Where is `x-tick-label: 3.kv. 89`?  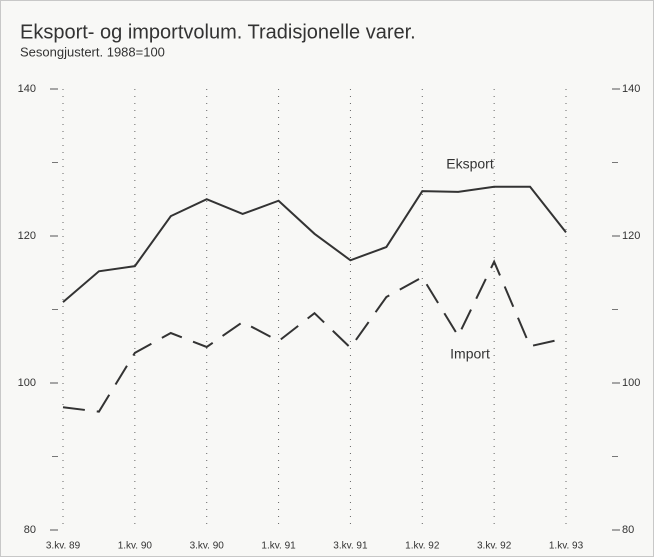 x-tick-label: 3.kv. 89 is located at coordinates (63, 546).